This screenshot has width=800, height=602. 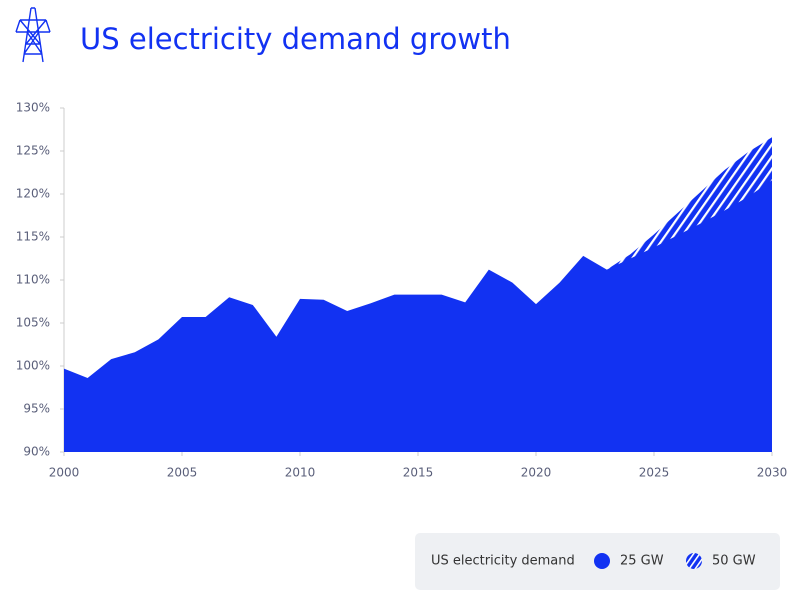 What do you see at coordinates (182, 473) in the screenshot?
I see `x-tick-label: 2005` at bounding box center [182, 473].